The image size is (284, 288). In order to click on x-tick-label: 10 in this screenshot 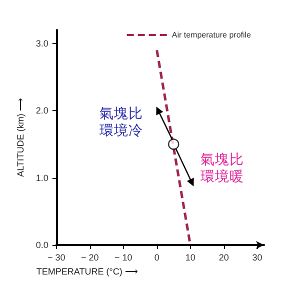, I will do `click(190, 257)`.